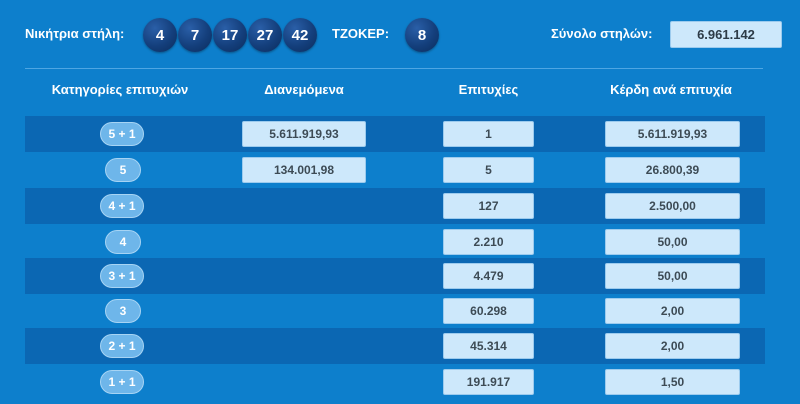 This screenshot has height=404, width=800. What do you see at coordinates (122, 382) in the screenshot?
I see `category-badge: 1 + 1` at bounding box center [122, 382].